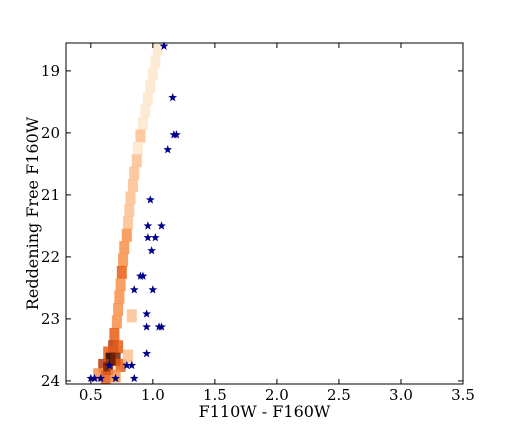 The image size is (519, 425). Describe the element at coordinates (32, 213) in the screenshot. I see `y-axis-label: Reddening Free F160W` at that location.